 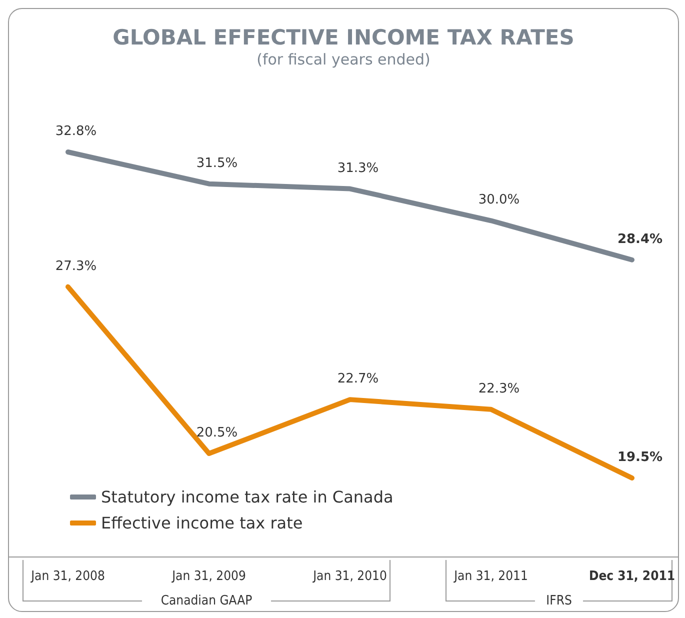 What do you see at coordinates (343, 59) in the screenshot?
I see `chart-subtitle: (for fiscal years ended)` at bounding box center [343, 59].